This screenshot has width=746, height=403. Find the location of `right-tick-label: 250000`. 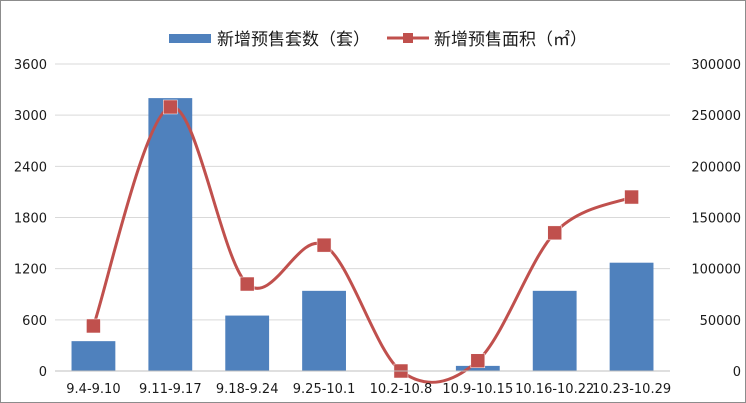

right-tick-label: 250000 is located at coordinates (716, 116).